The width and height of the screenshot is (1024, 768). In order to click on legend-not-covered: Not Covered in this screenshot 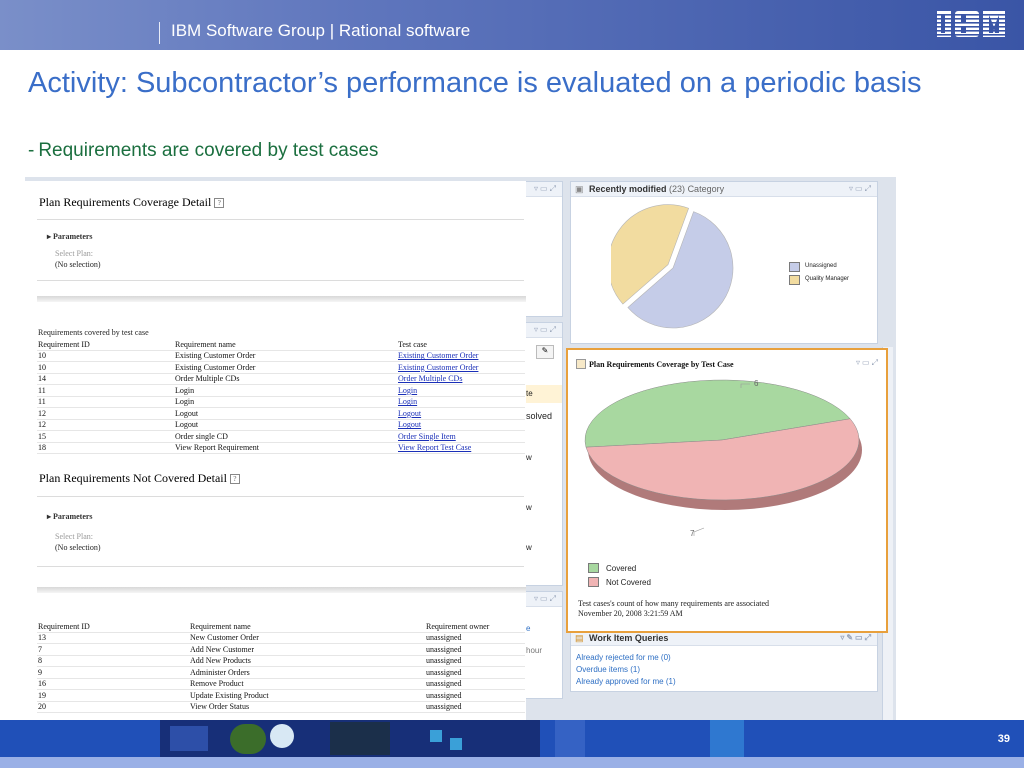, I will do `click(628, 582)`.